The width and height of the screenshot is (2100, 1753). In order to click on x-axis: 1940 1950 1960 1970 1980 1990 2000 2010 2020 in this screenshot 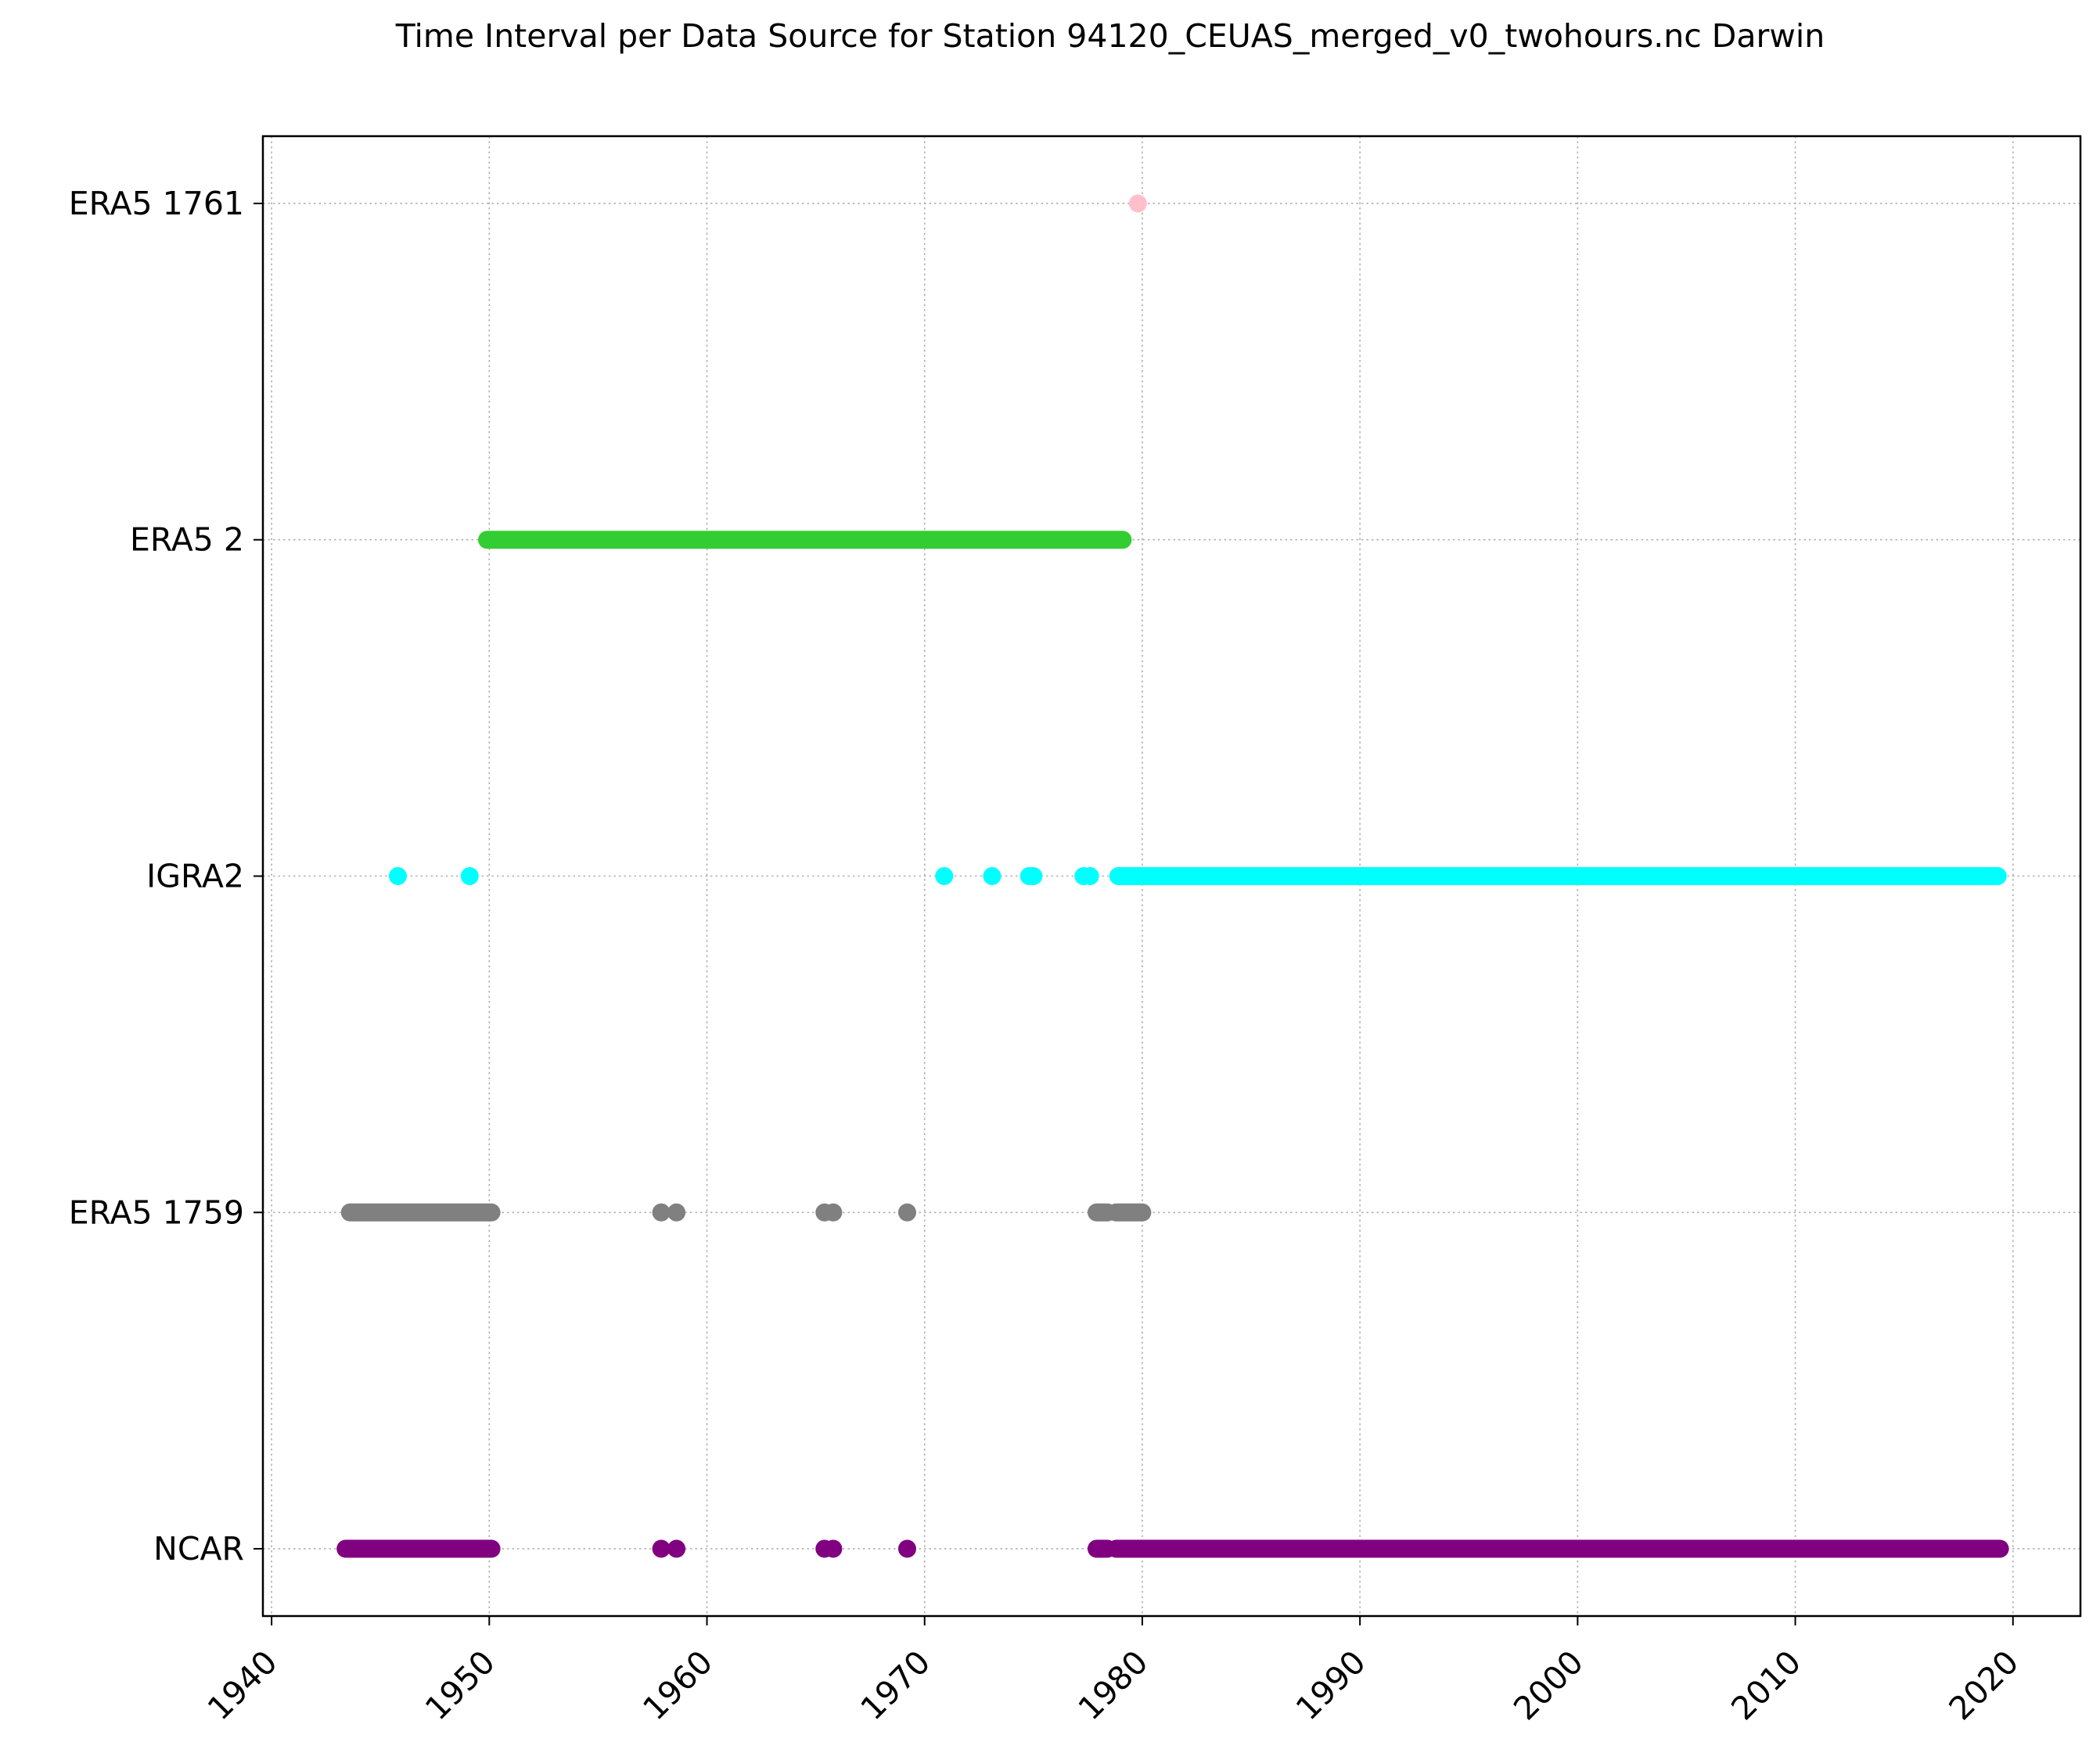, I will do `click(1113, 1671)`.